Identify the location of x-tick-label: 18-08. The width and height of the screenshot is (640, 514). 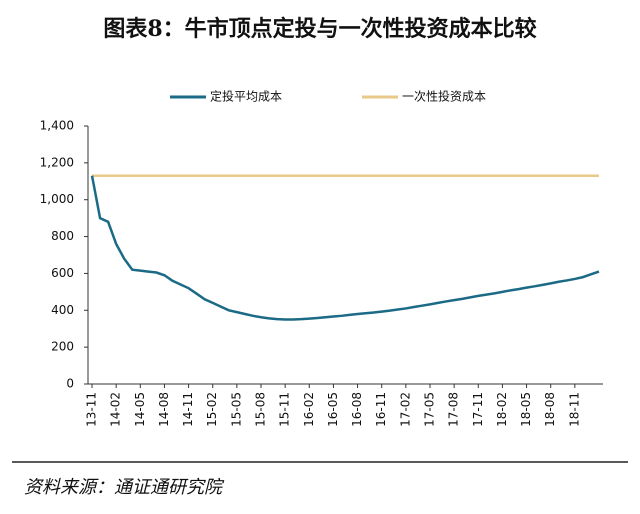
(550, 409).